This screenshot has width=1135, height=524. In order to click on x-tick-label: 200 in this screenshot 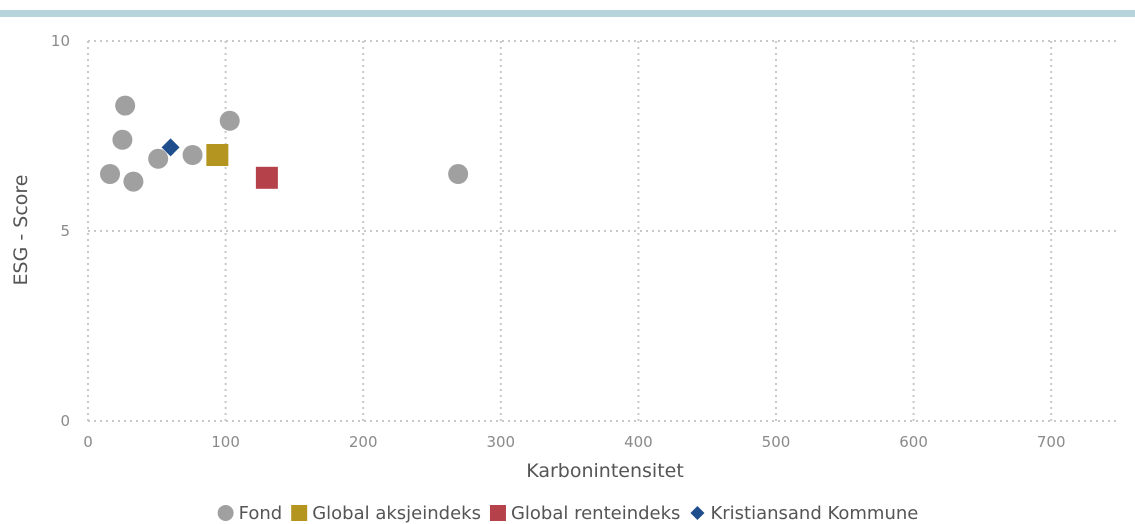, I will do `click(363, 442)`.